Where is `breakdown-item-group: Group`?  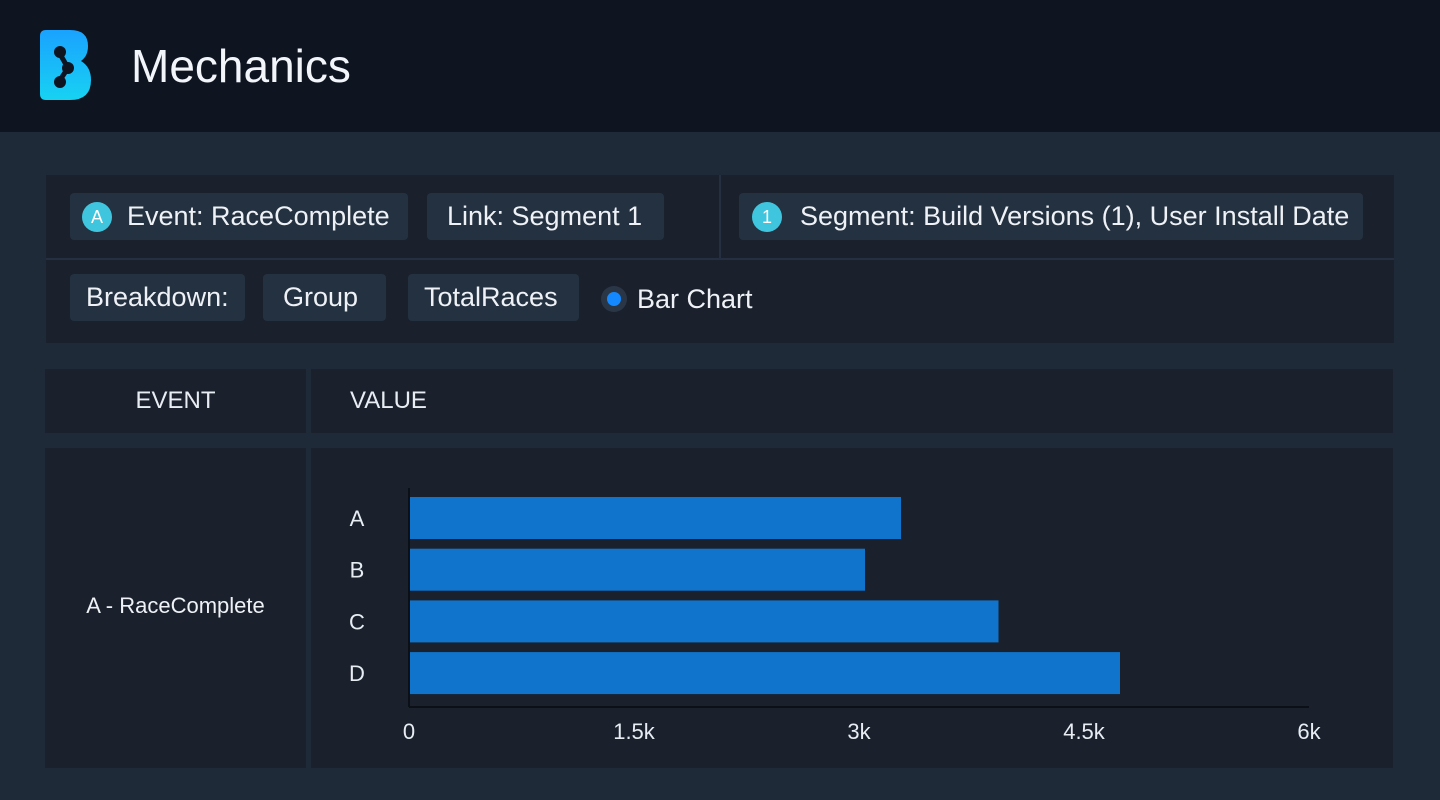 breakdown-item-group: Group is located at coordinates (324, 297).